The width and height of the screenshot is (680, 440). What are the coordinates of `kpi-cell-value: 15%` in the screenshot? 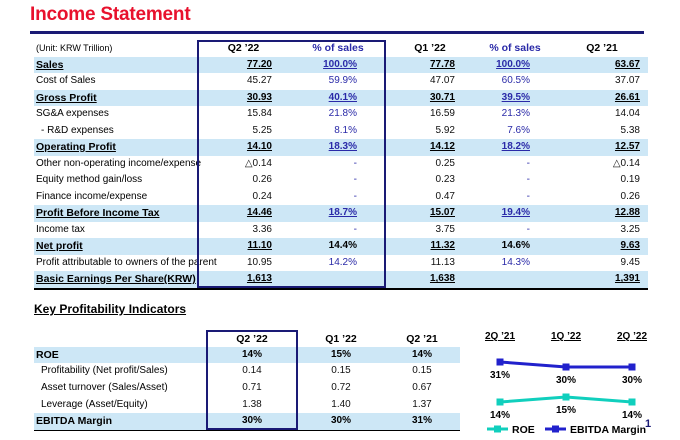 It's located at (341, 355).